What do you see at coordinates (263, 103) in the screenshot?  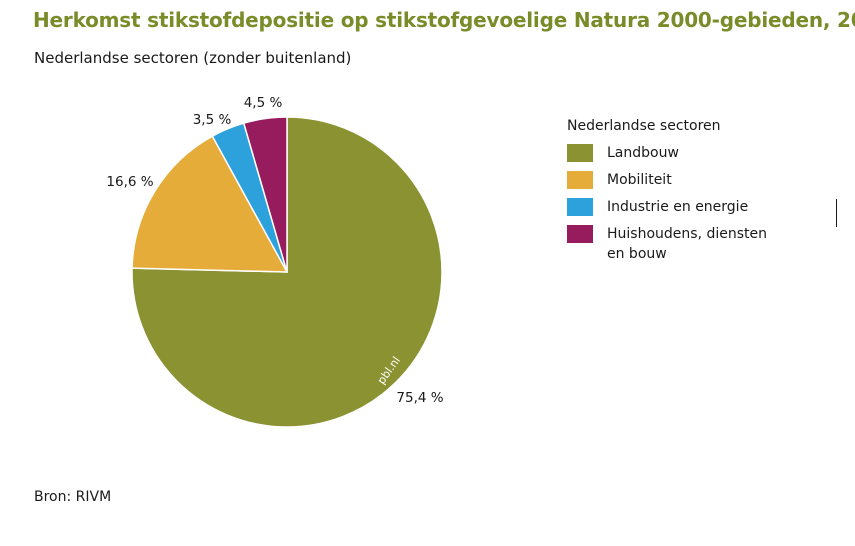 I see `slice-value-label: 4,5 %` at bounding box center [263, 103].